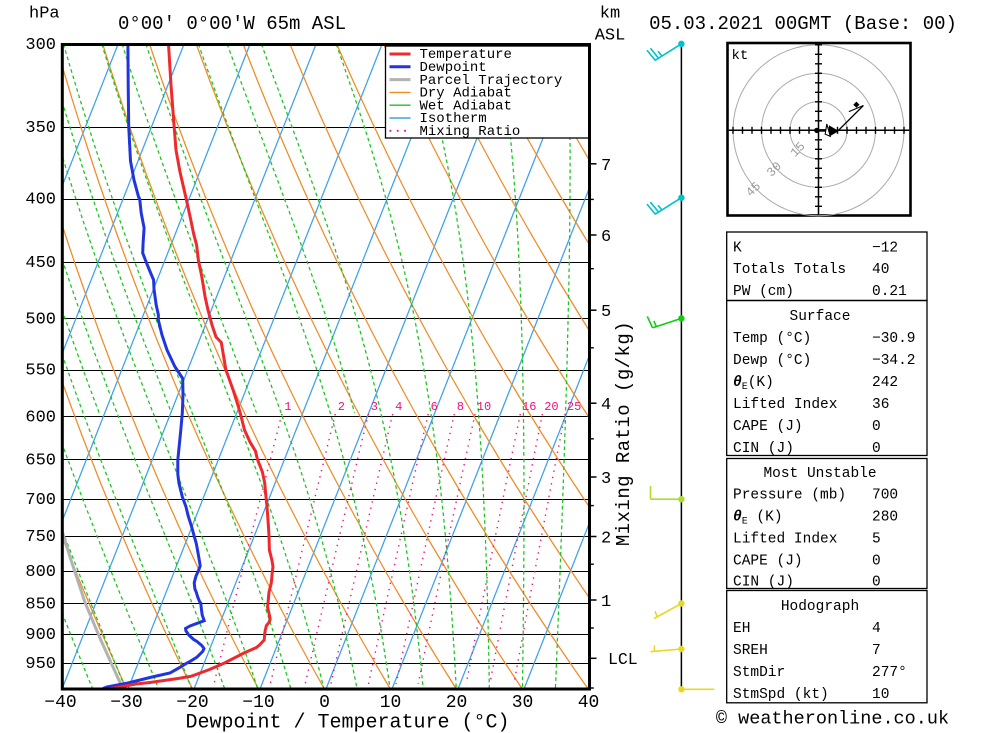  What do you see at coordinates (610, 36) in the screenshot?
I see `svg-text: ASL` at bounding box center [610, 36].